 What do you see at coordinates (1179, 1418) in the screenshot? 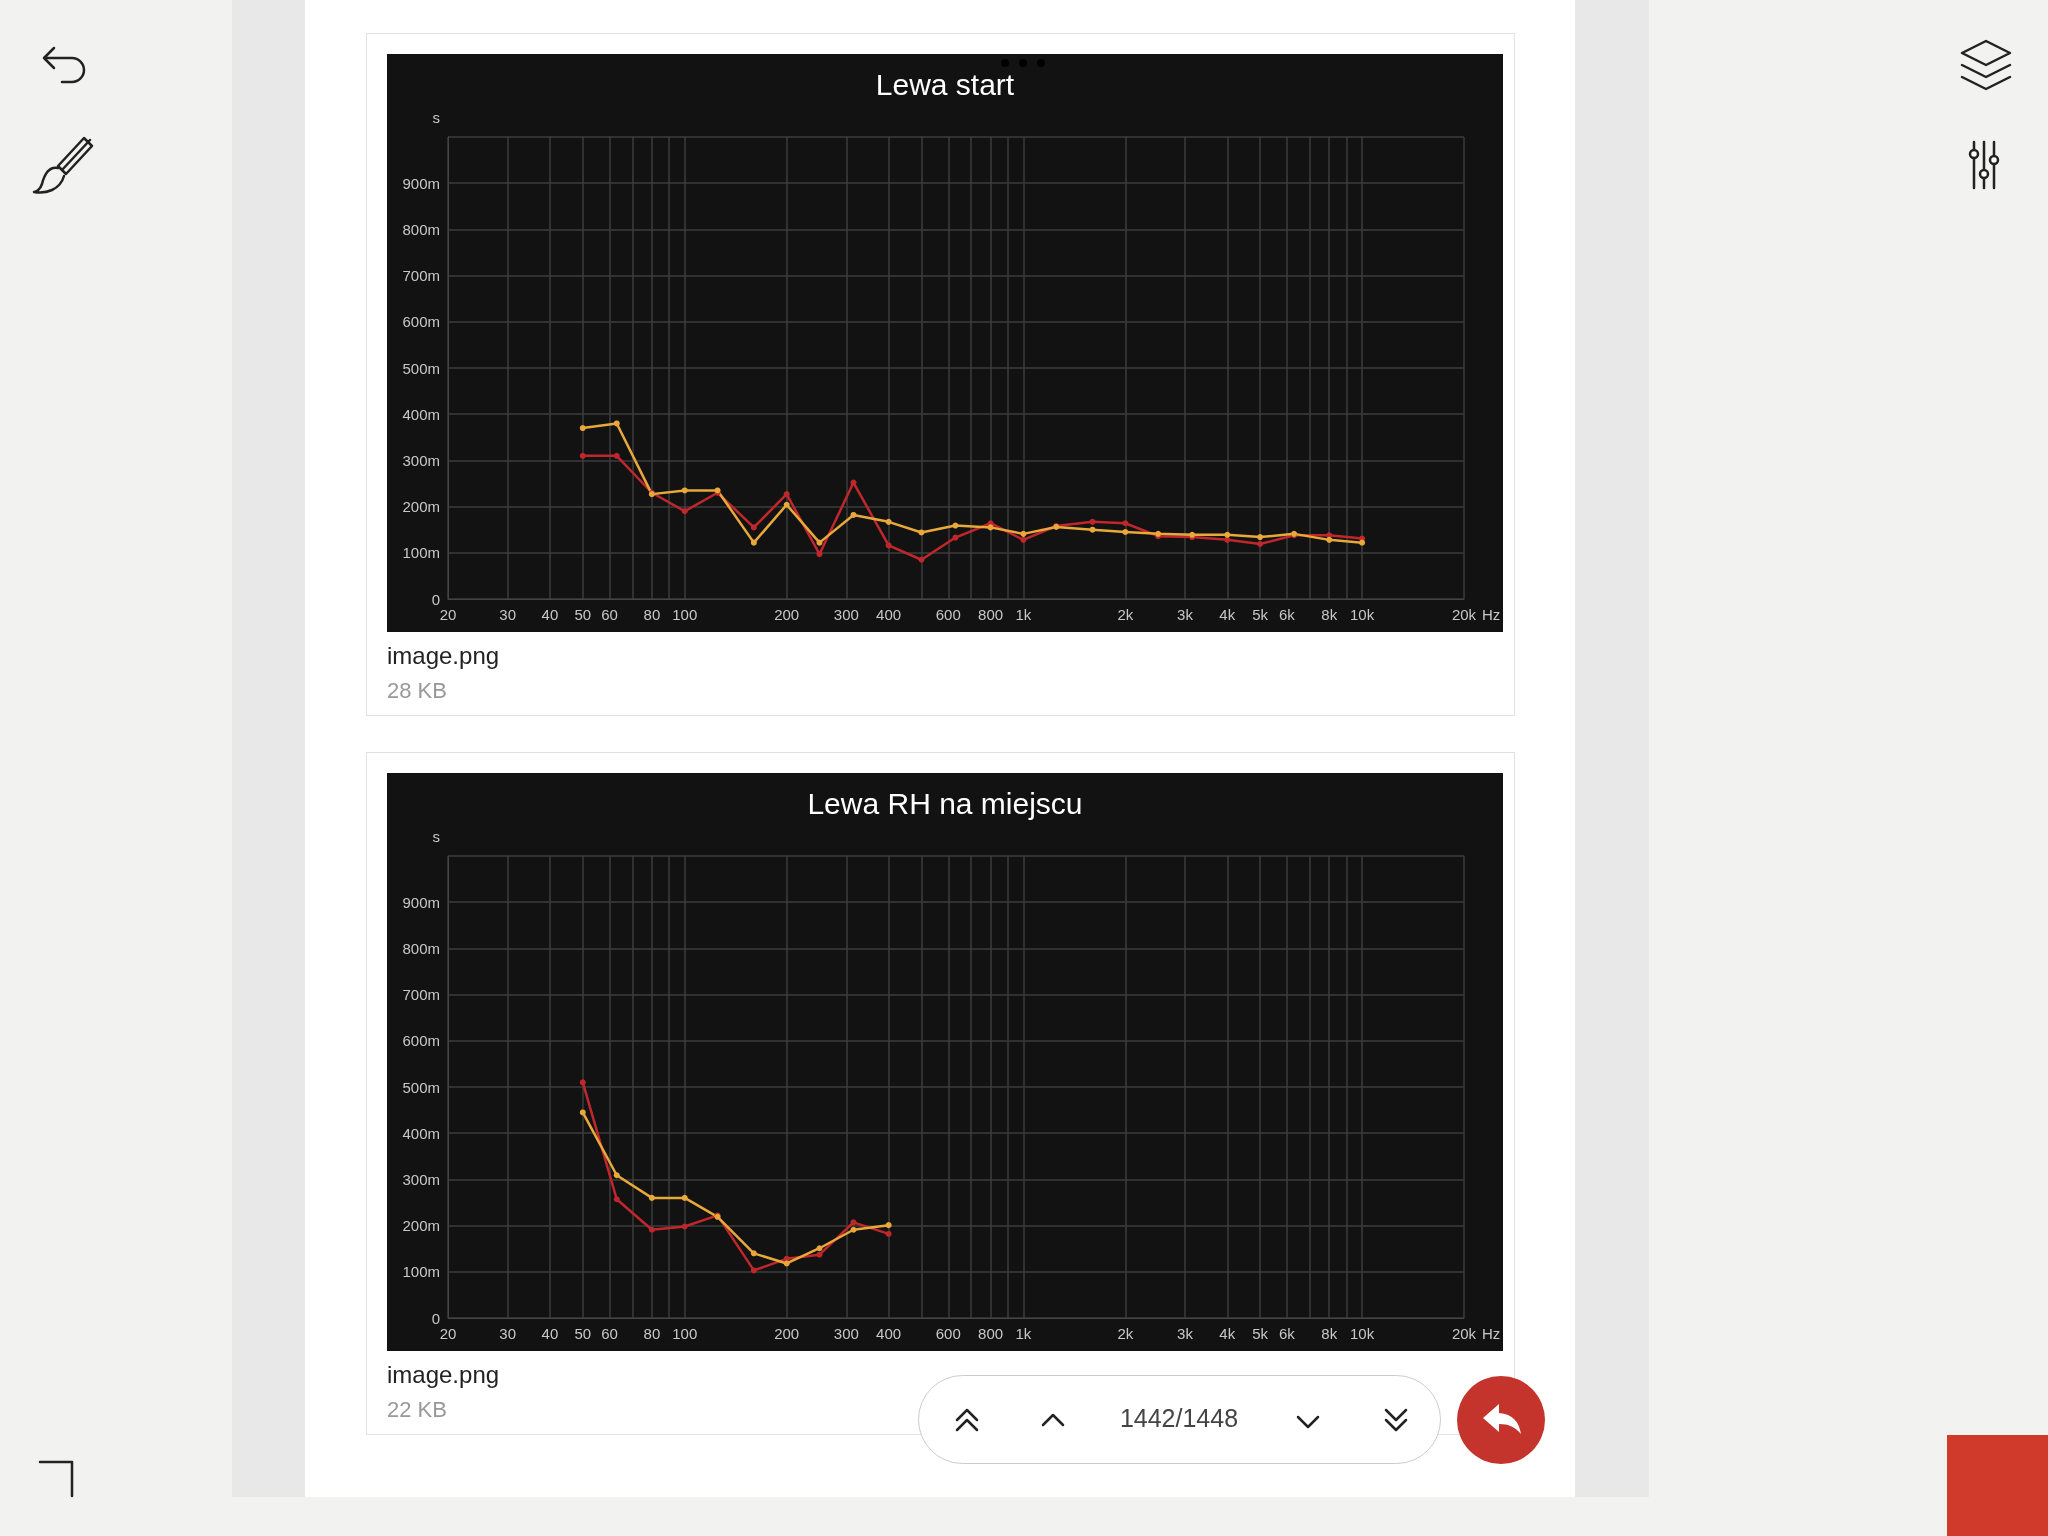
I see `text: 1442/1448` at bounding box center [1179, 1418].